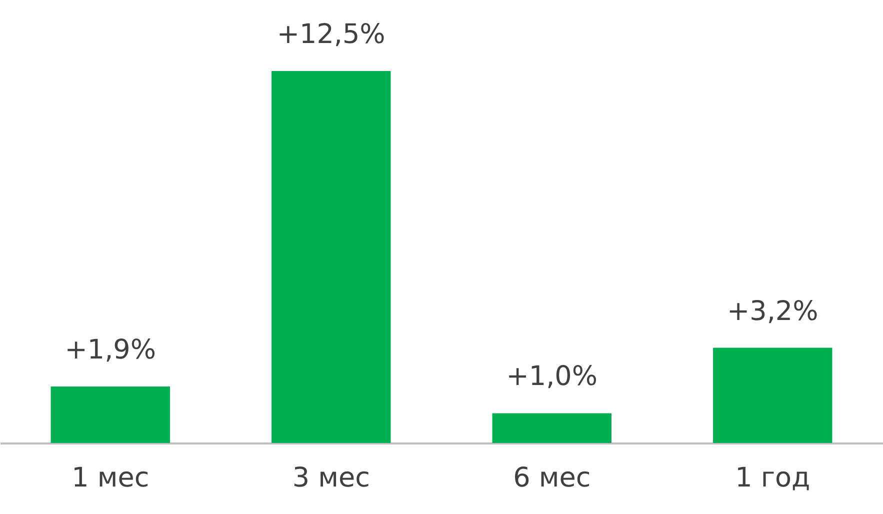 The image size is (883, 514). I want to click on x-tick-label: 3 мес, so click(331, 478).